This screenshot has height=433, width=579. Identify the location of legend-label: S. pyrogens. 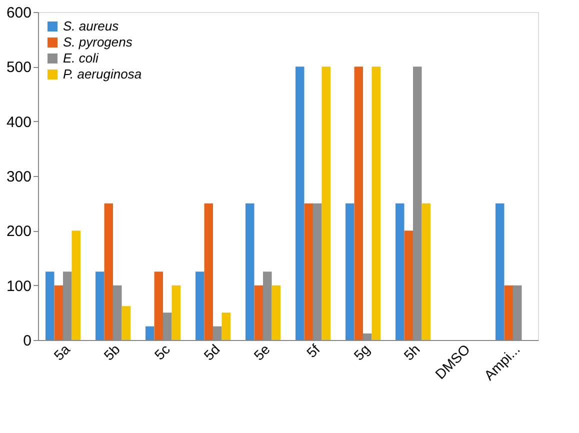
(98, 42).